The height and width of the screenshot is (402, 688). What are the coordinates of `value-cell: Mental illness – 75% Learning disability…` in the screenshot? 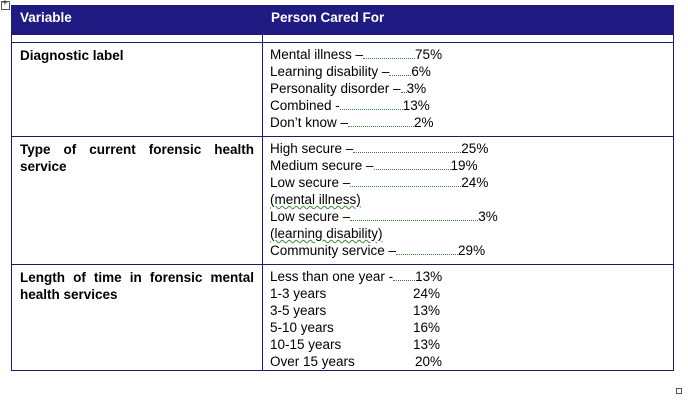 It's located at (468, 89).